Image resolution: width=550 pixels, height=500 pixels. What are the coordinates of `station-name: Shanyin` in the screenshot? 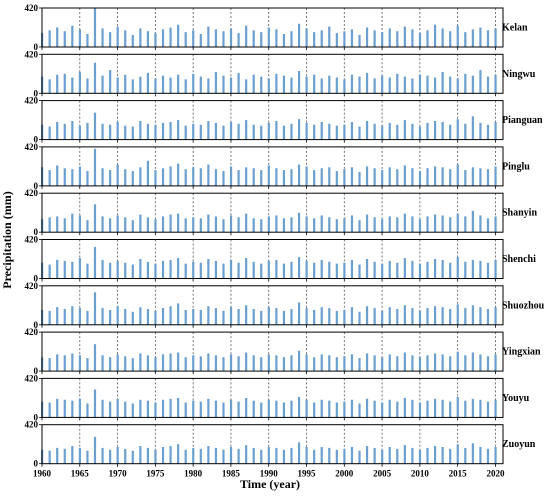 It's located at (519, 213).